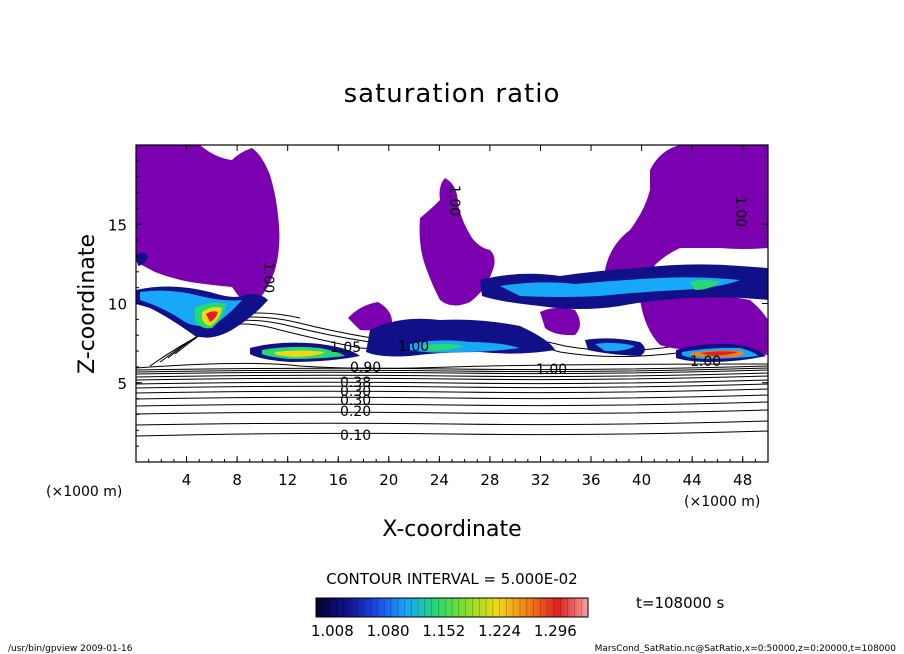 The width and height of the screenshot is (904, 654). What do you see at coordinates (338, 480) in the screenshot?
I see `x-tick-label: 16` at bounding box center [338, 480].